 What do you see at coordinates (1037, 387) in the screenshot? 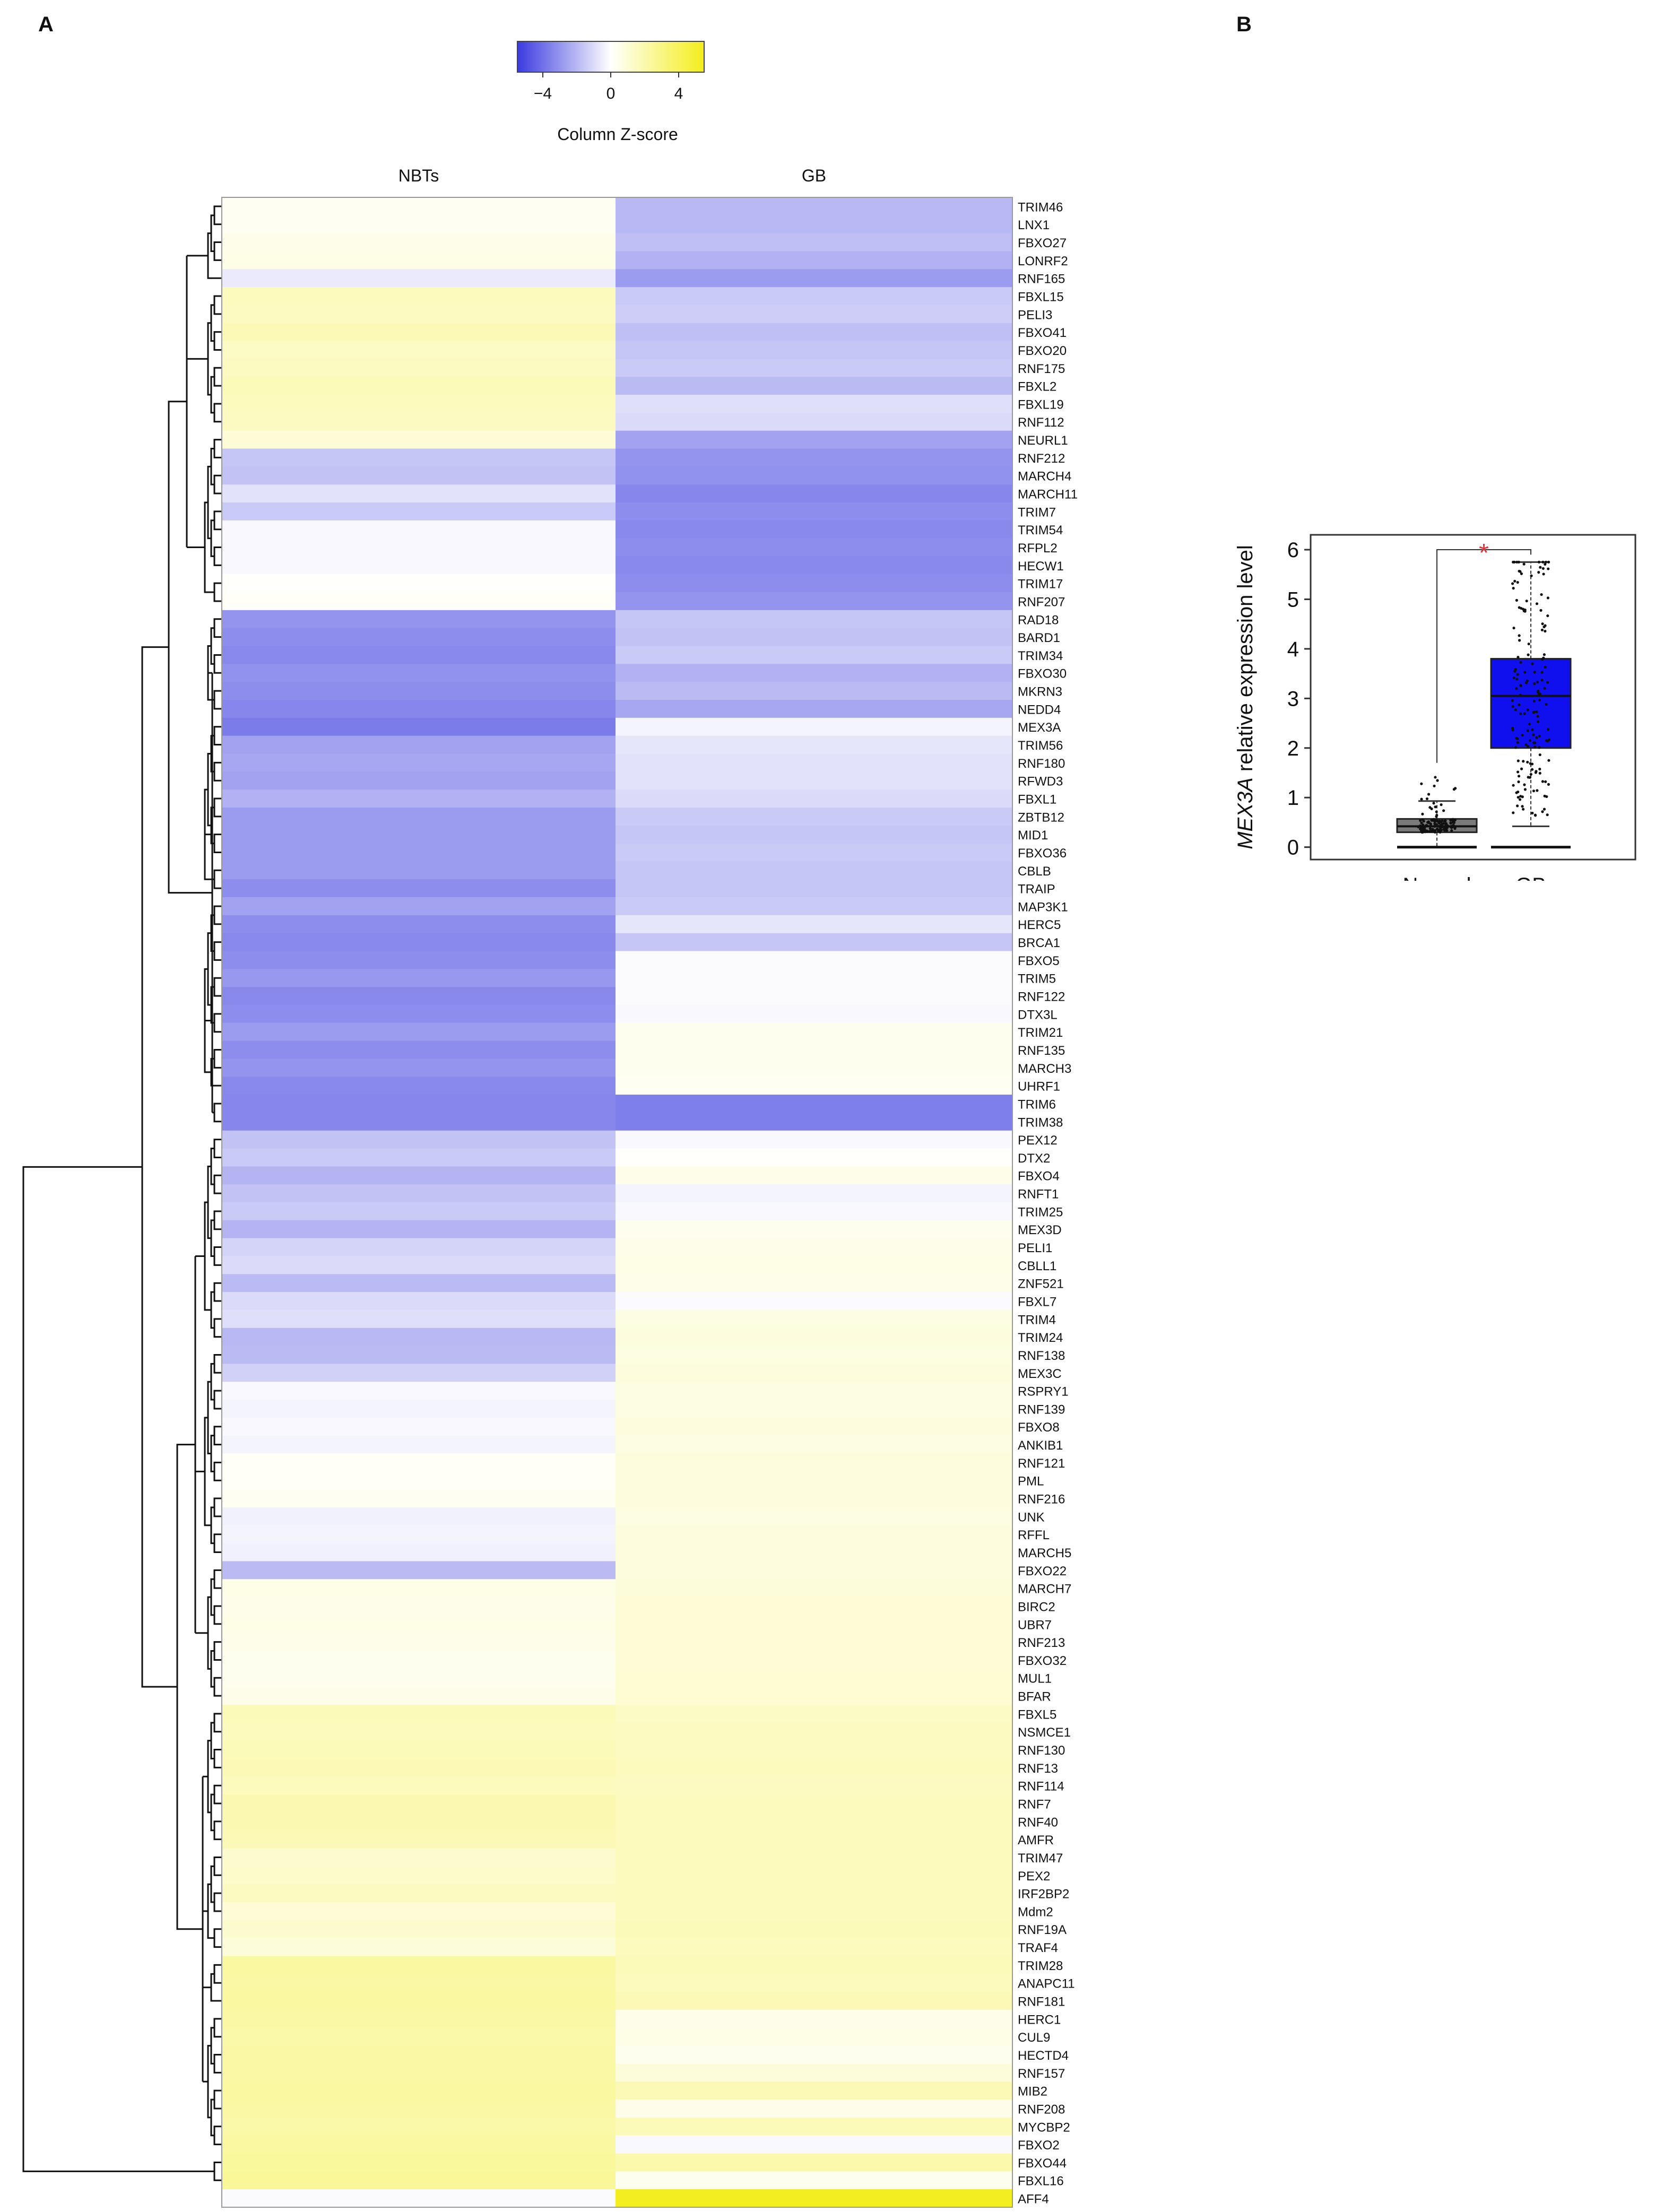
I see `row-label: FBXL2` at bounding box center [1037, 387].